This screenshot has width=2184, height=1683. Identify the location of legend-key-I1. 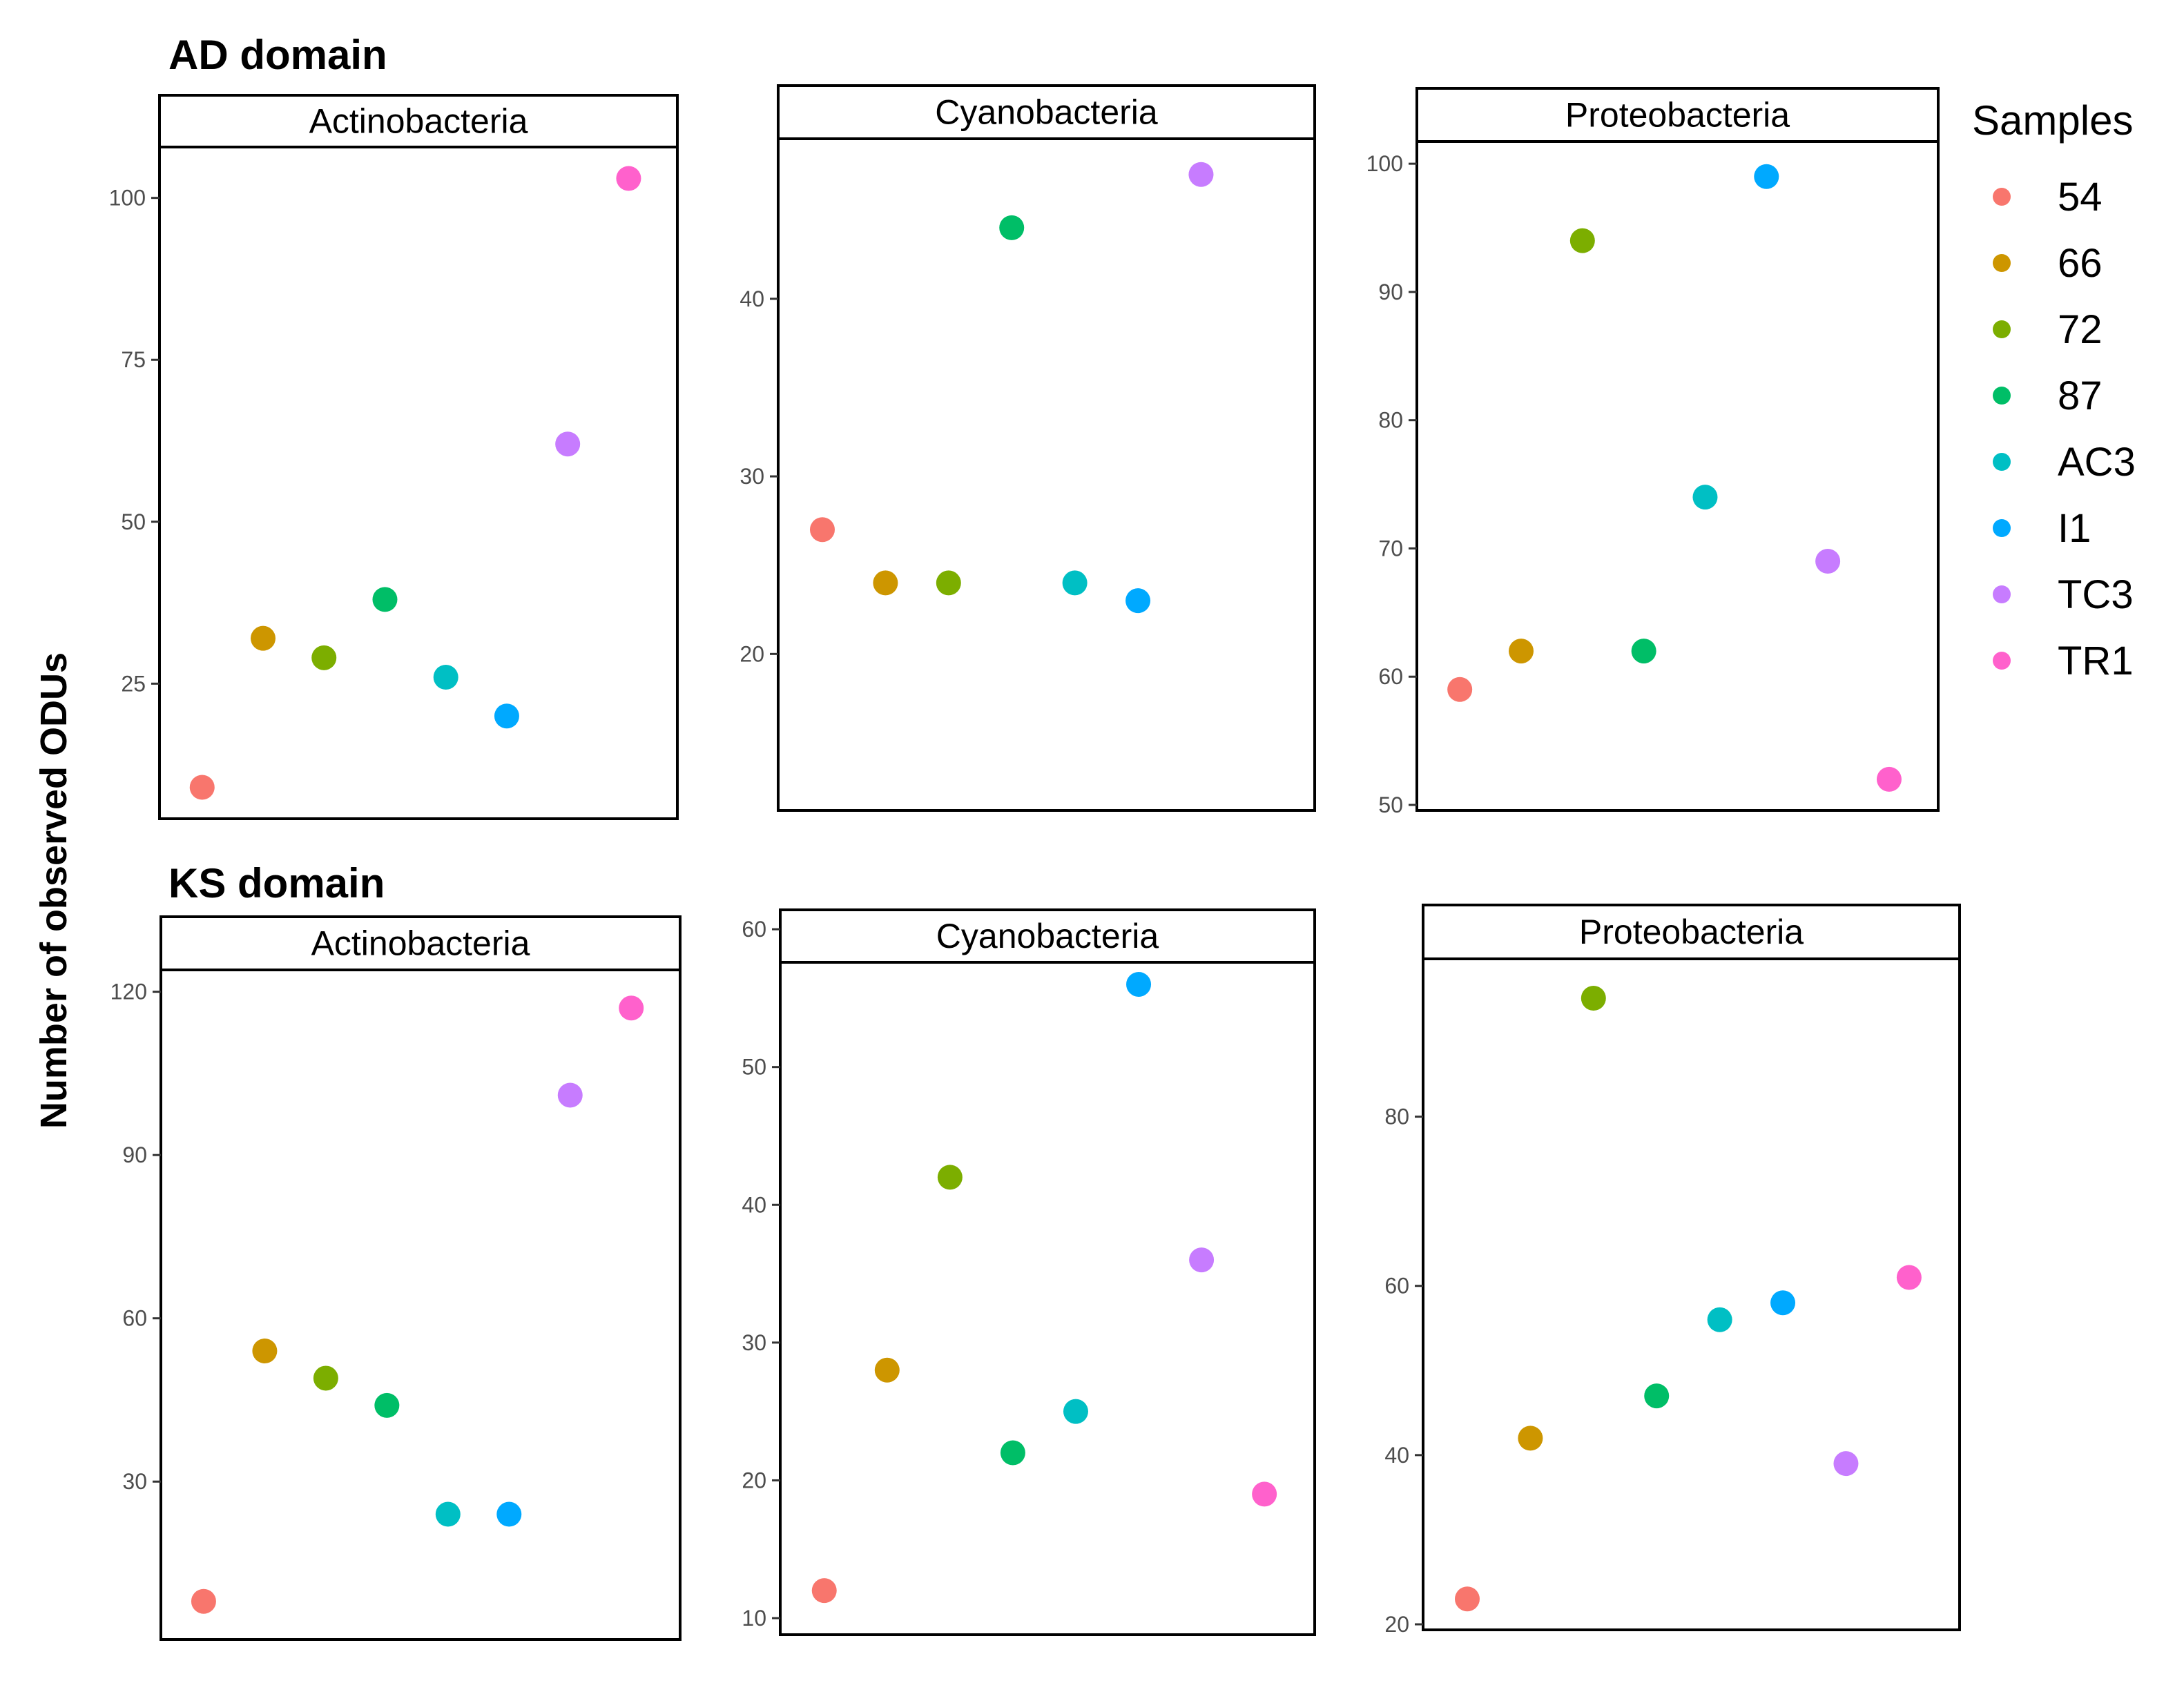
(2002, 528).